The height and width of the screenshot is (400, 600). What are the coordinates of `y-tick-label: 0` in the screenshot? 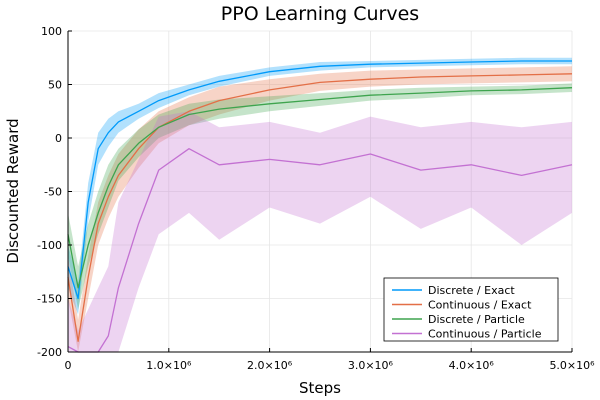 It's located at (58, 138).